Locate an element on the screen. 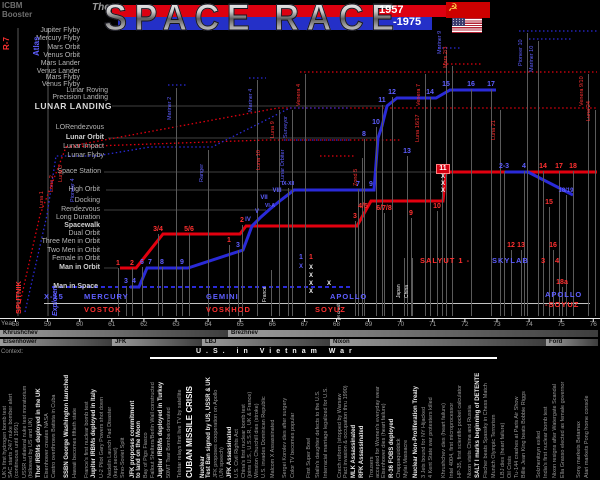  leader-name: JFK is located at coordinates (121, 342).